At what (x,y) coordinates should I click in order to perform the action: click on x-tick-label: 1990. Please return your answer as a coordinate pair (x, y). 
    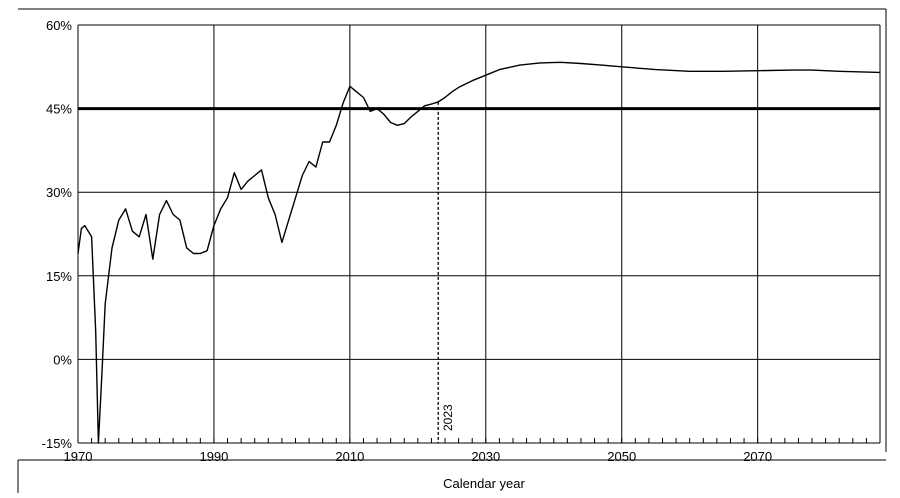
    Looking at the image, I should click on (213, 456).